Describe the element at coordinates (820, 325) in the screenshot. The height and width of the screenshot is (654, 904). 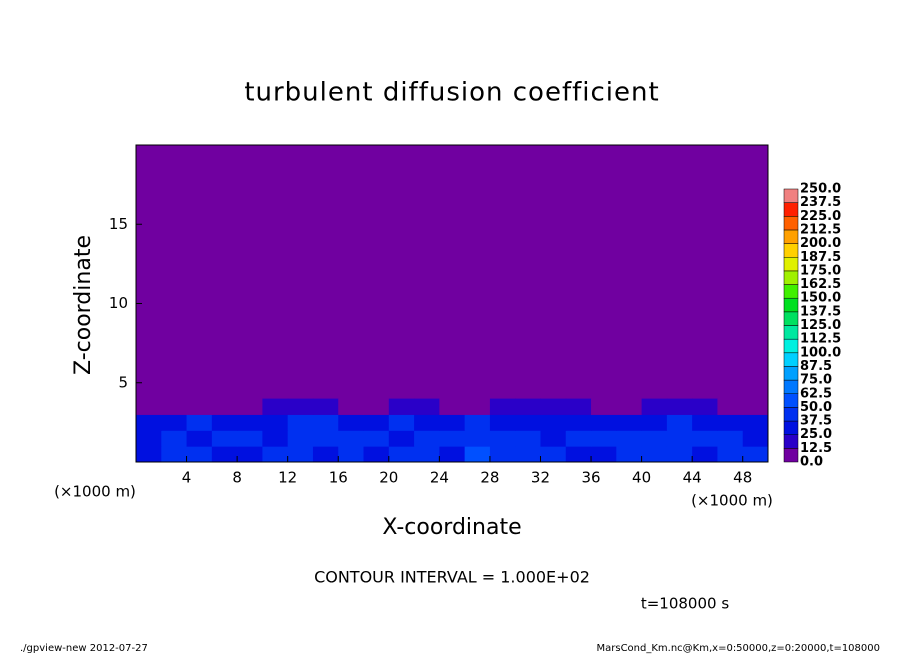
I see `colorbar-label: 125.0` at that location.